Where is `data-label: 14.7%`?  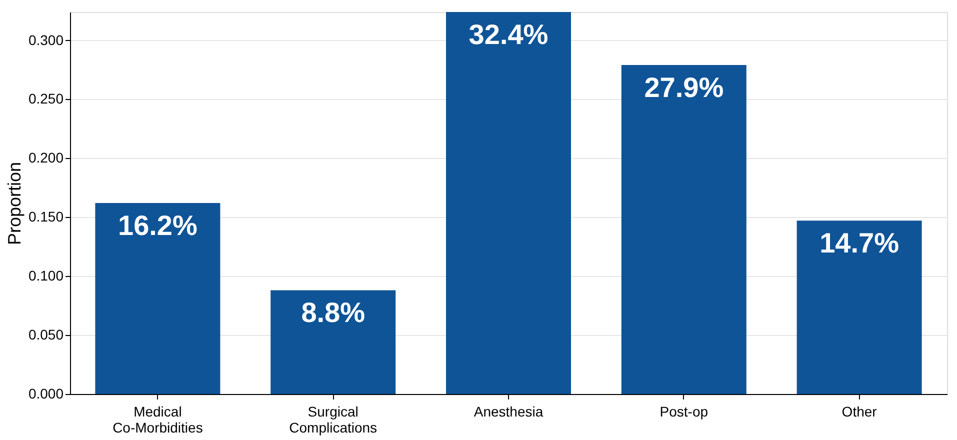 data-label: 14.7% is located at coordinates (860, 243).